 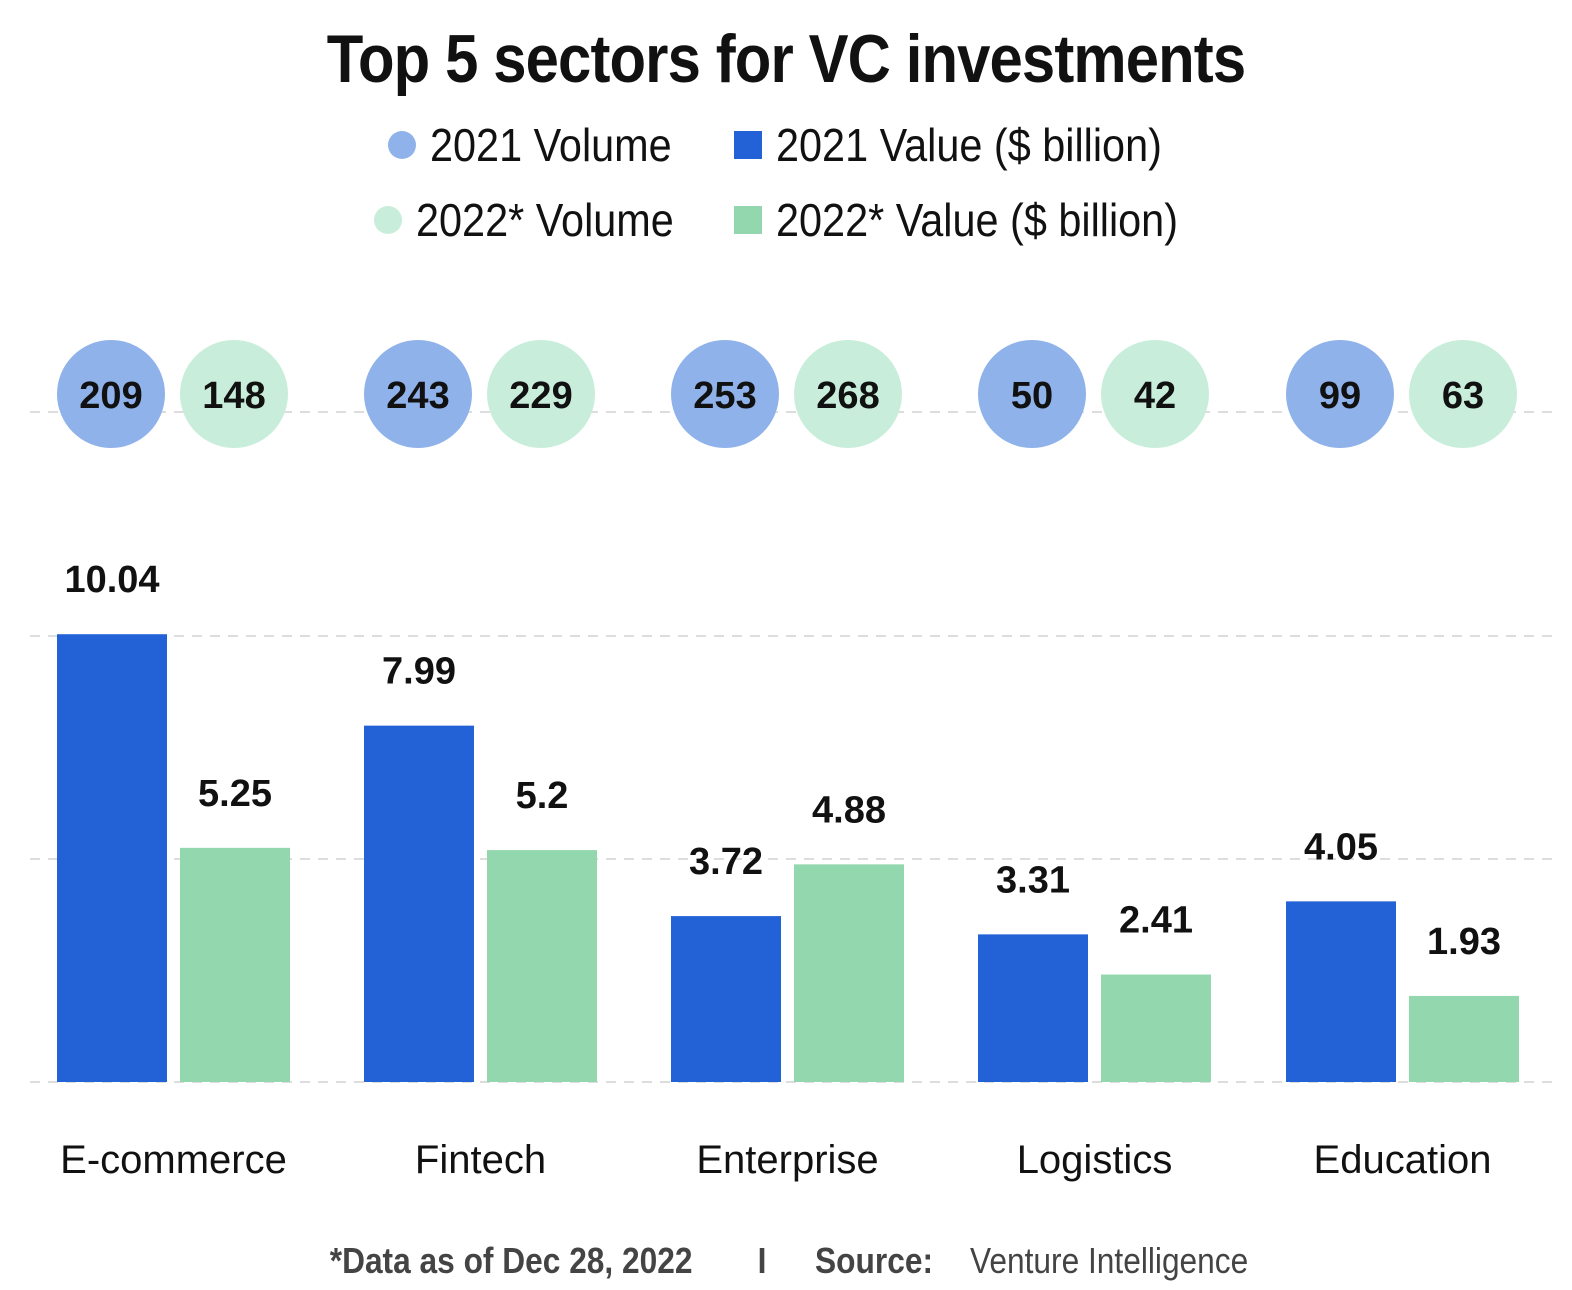 I want to click on value-label-enterprise-2021: 3.72, so click(x=726, y=862).